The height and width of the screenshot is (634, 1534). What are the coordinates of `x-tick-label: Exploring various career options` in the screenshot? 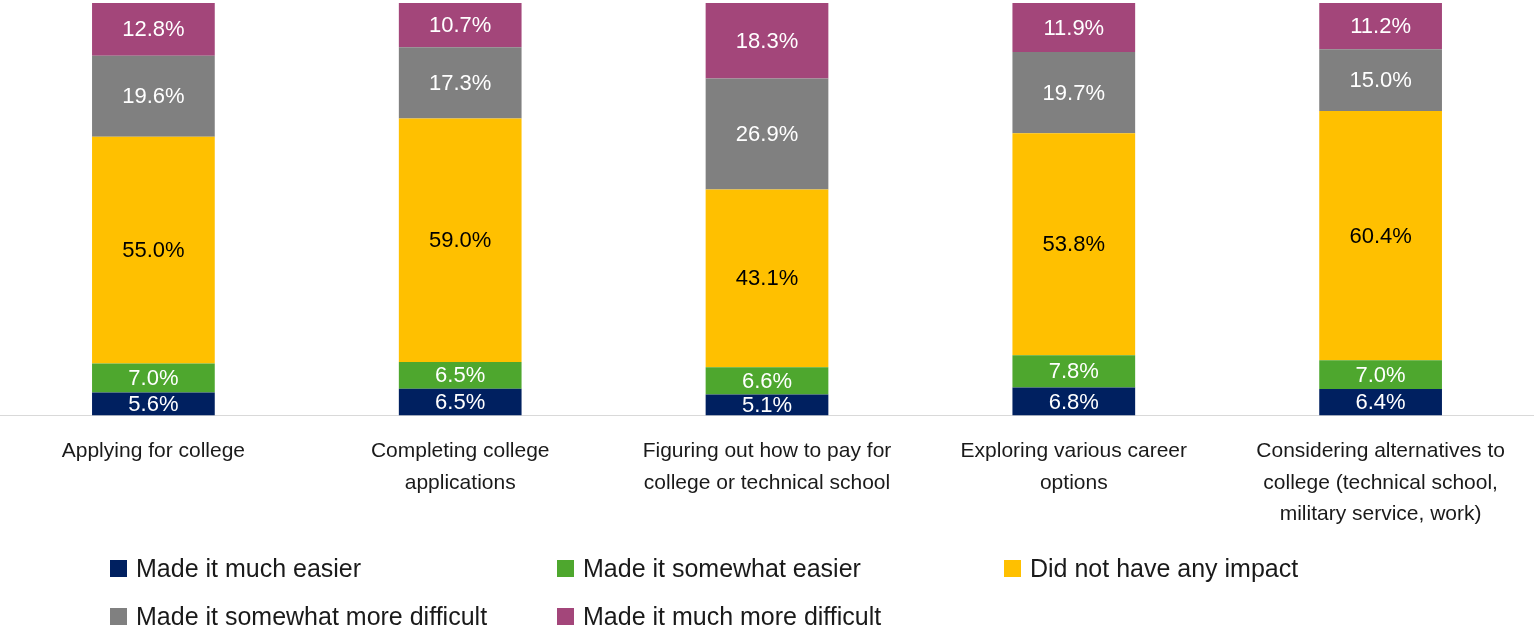 It's located at (1074, 465).